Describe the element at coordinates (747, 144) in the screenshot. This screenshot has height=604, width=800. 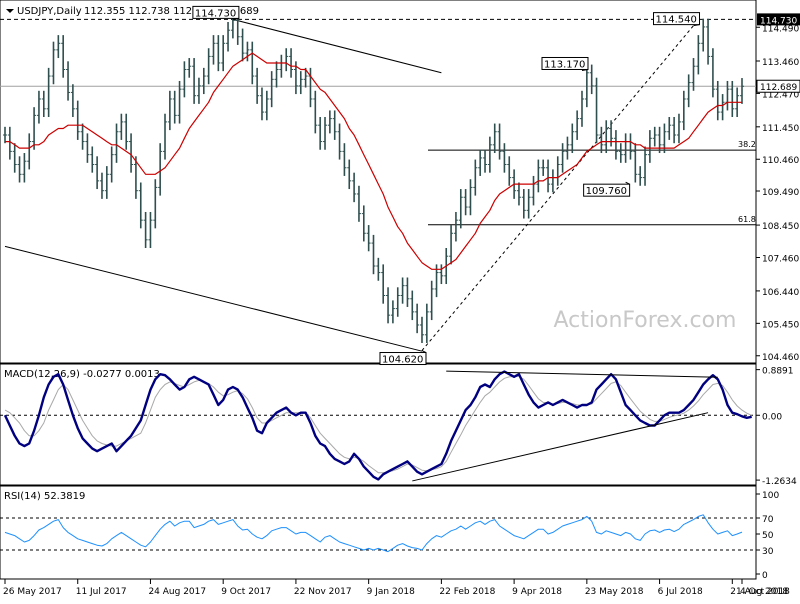
I see `fib-level-label: 38.2` at that location.